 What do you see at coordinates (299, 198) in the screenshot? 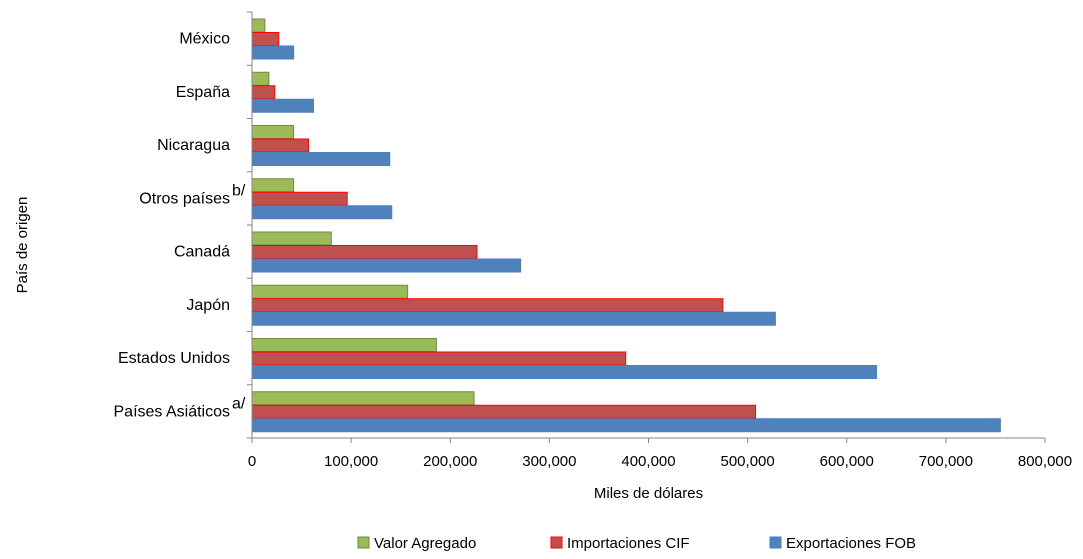
I see `bar-importaciones-cif-otros-paises` at bounding box center [299, 198].